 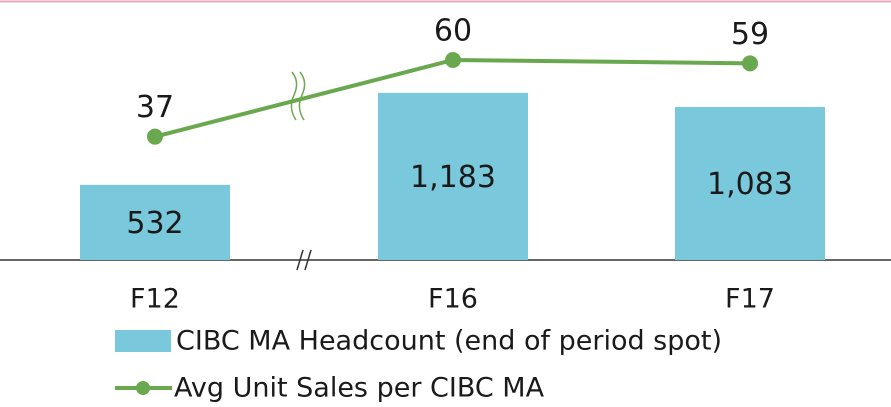 What do you see at coordinates (155, 107) in the screenshot?
I see `point-label: 37` at bounding box center [155, 107].